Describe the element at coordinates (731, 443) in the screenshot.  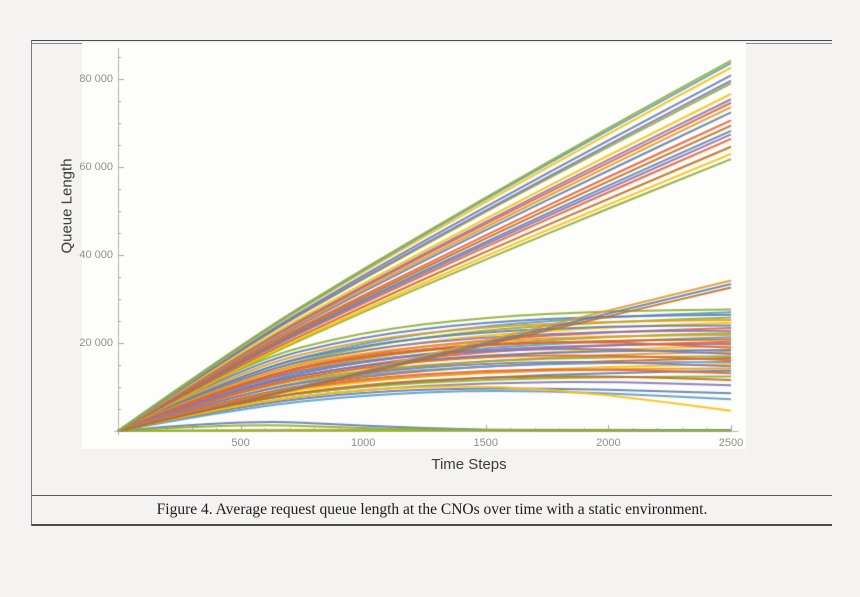
I see `x-tick-label: 2500` at that location.